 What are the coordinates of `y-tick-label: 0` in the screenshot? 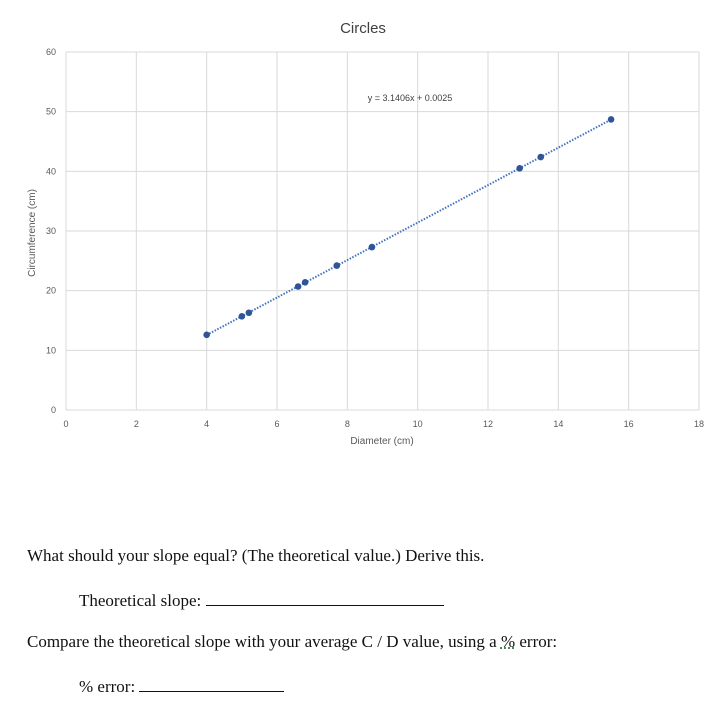 It's located at (53, 410).